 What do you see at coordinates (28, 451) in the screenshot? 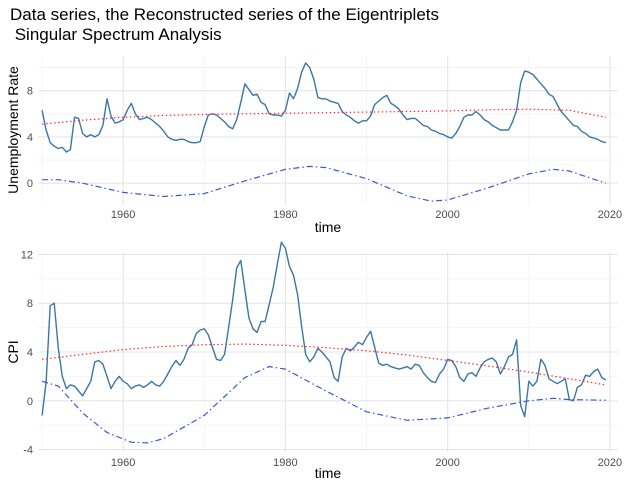
I see `y-tick-label: -4` at bounding box center [28, 451].